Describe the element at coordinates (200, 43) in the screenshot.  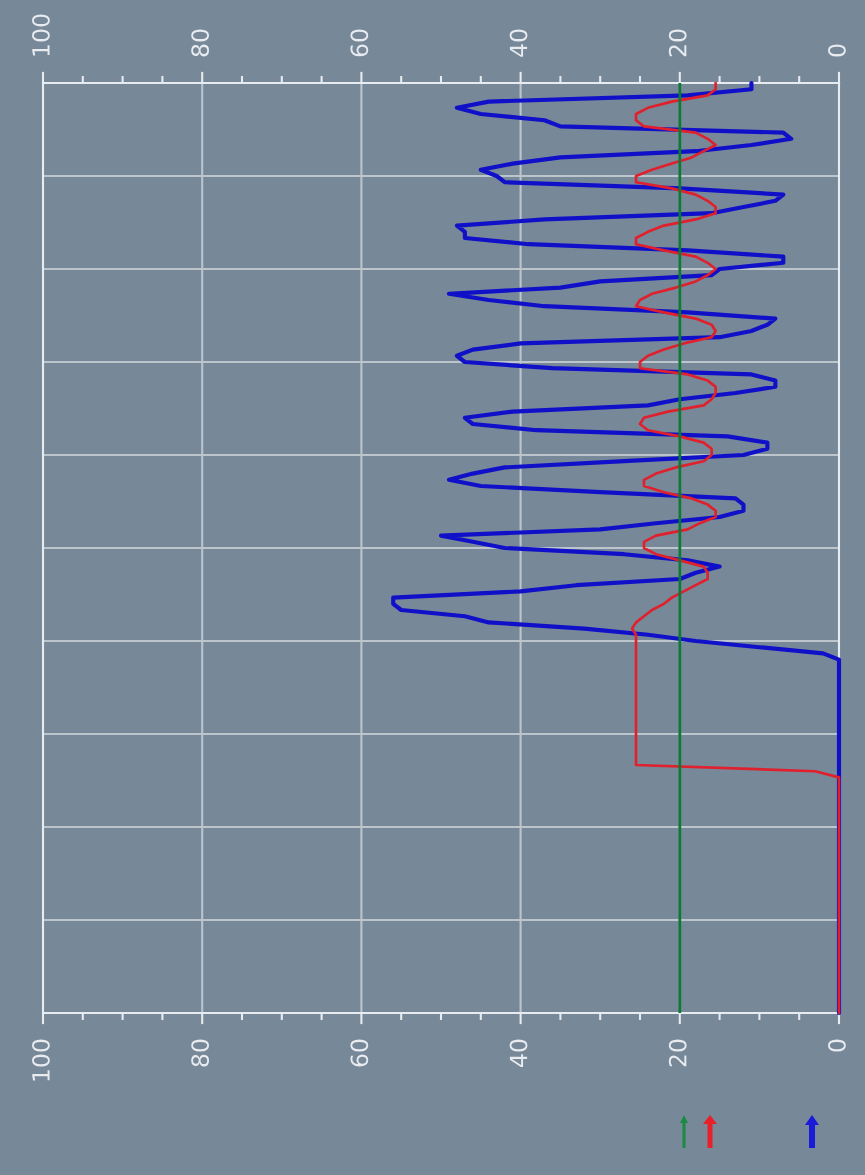
I see `x-tick-label: 80` at that location.